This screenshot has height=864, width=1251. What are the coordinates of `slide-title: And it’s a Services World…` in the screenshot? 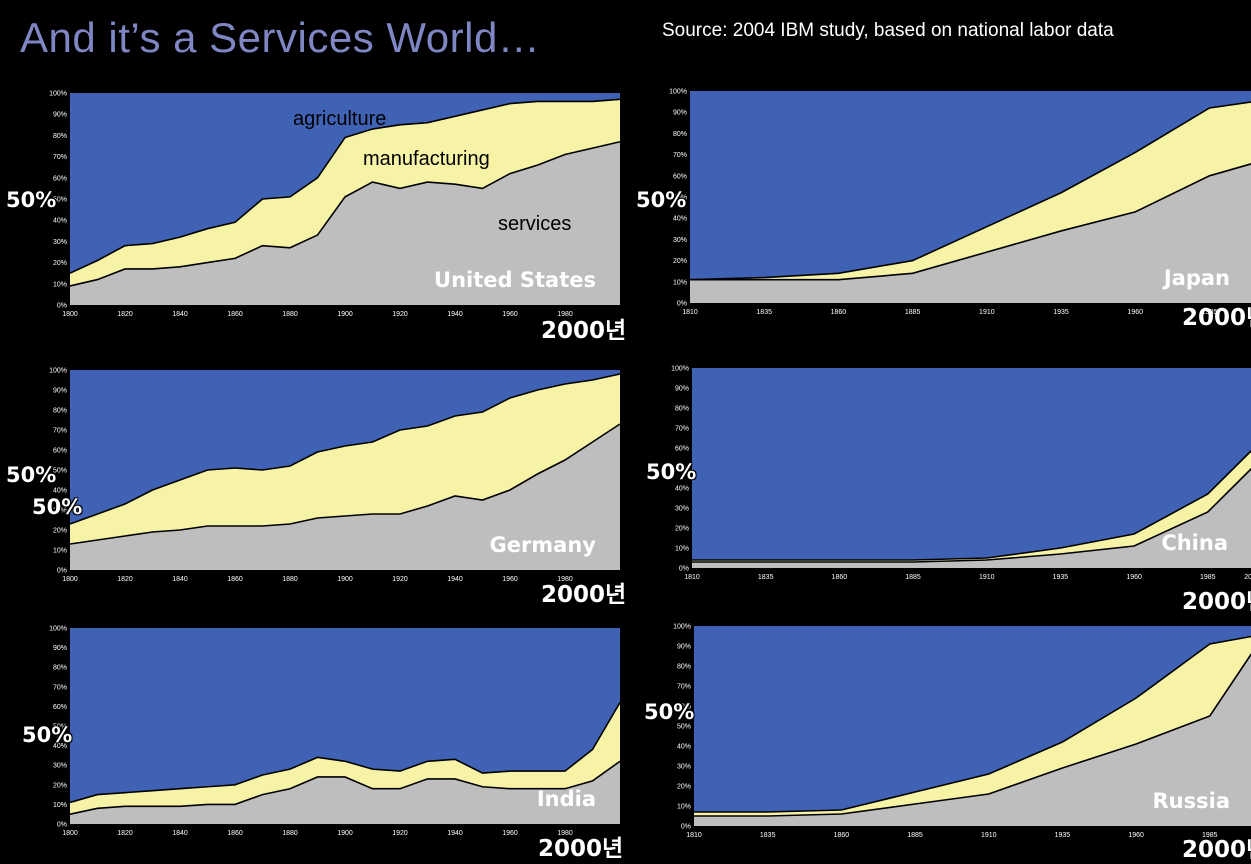 It's located at (280, 37).